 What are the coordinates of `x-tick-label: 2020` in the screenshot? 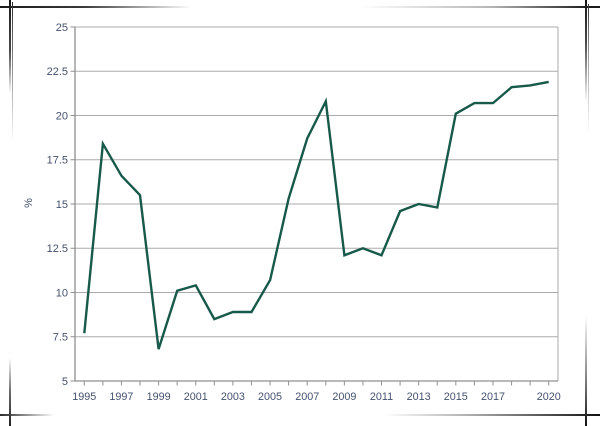 It's located at (549, 397).